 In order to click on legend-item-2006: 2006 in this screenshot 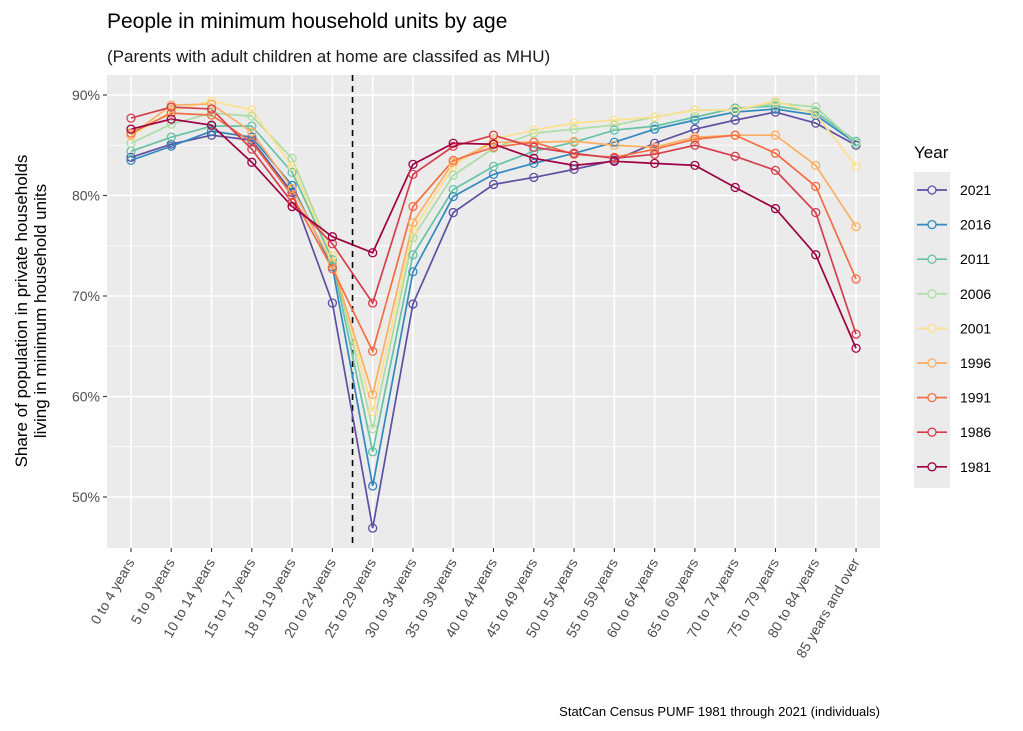, I will do `click(954, 294)`.